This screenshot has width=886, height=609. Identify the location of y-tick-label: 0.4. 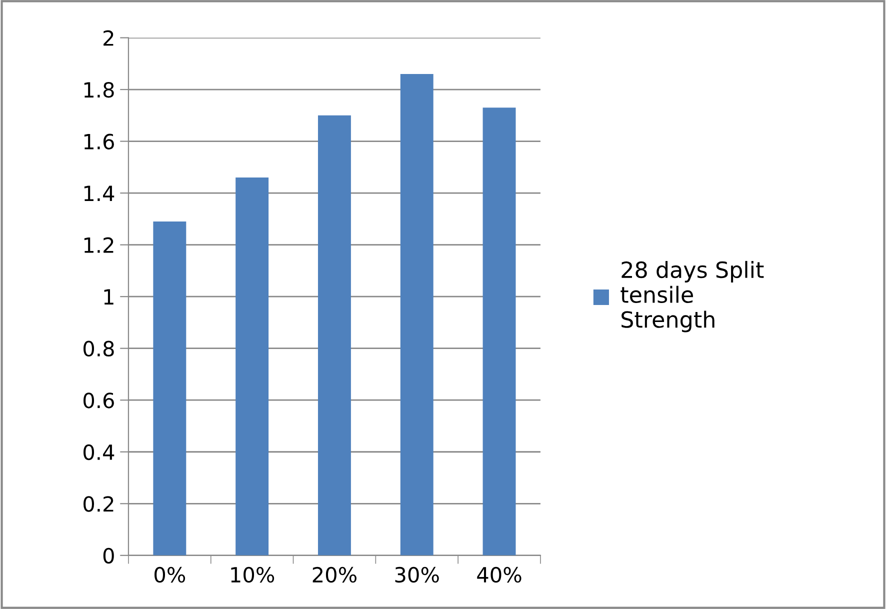
(99, 452).